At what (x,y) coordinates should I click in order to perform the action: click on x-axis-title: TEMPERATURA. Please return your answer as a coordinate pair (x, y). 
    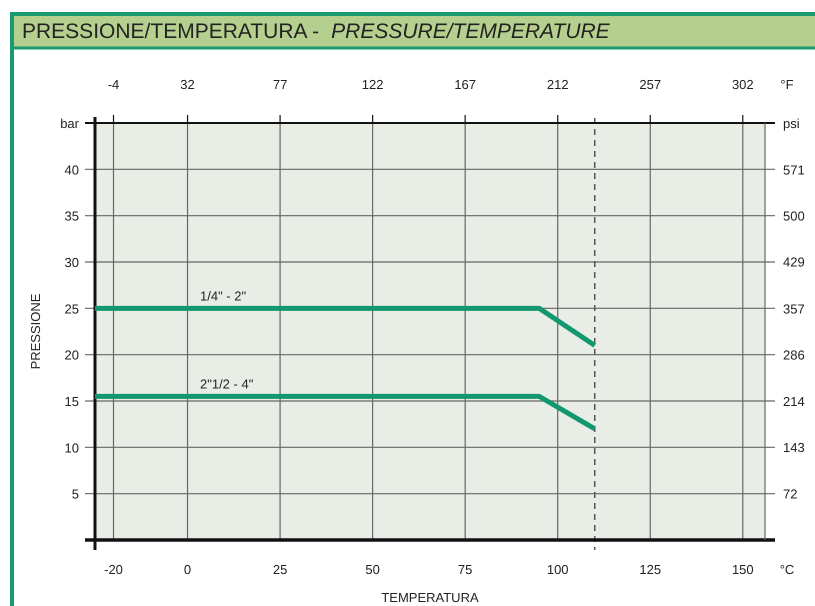
    Looking at the image, I should click on (430, 597).